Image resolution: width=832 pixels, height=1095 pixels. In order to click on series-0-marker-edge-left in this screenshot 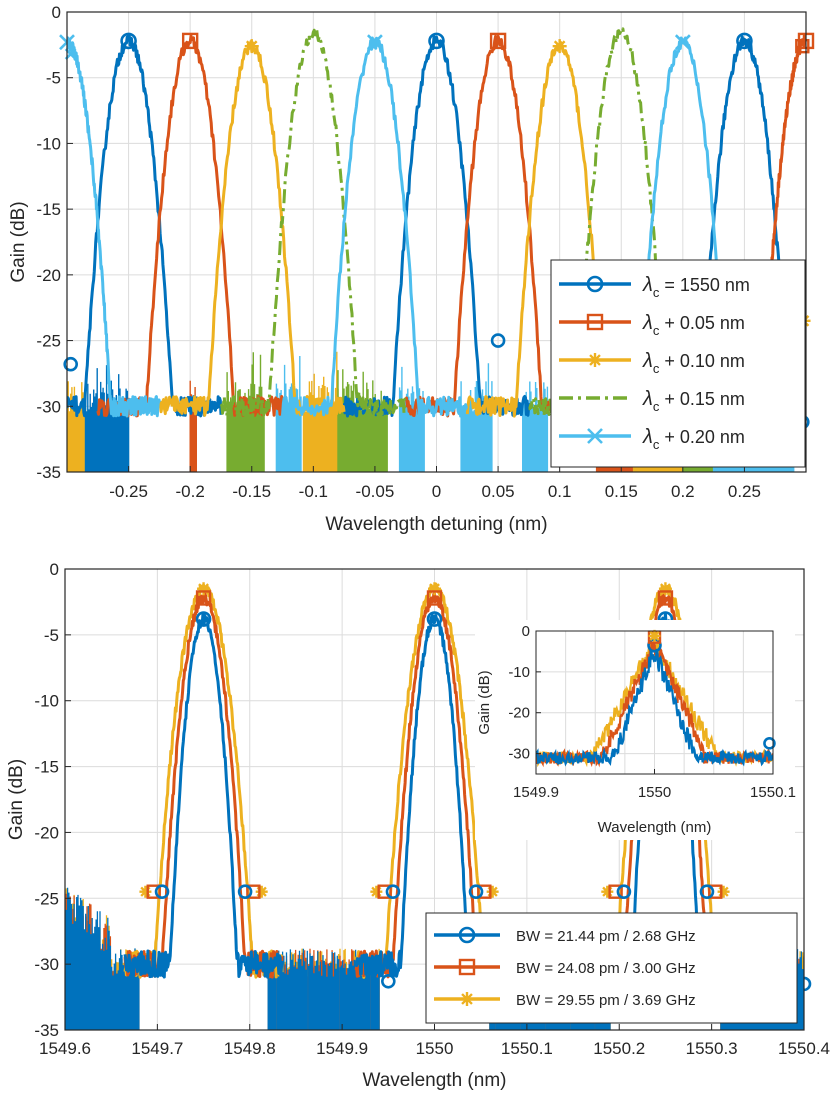, I will do `click(70, 364)`.